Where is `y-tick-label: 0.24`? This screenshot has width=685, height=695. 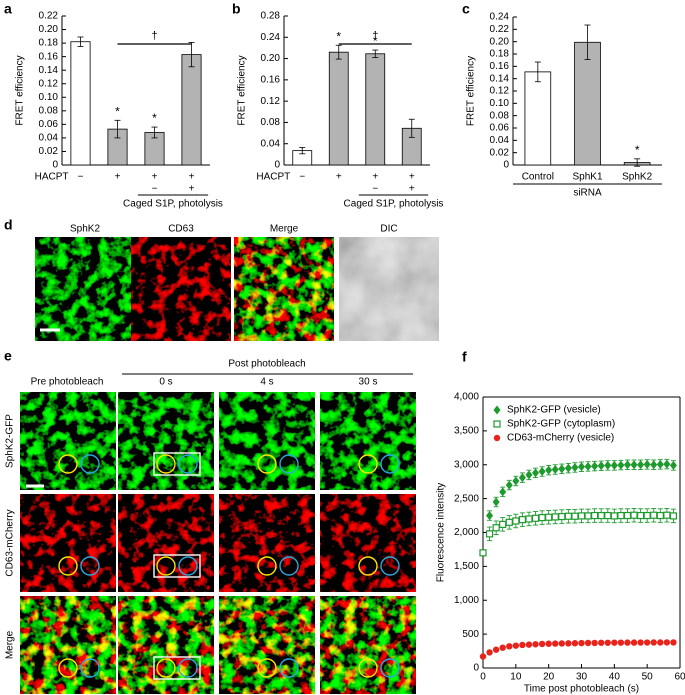
y-tick-label: 0.24 is located at coordinates (271, 37).